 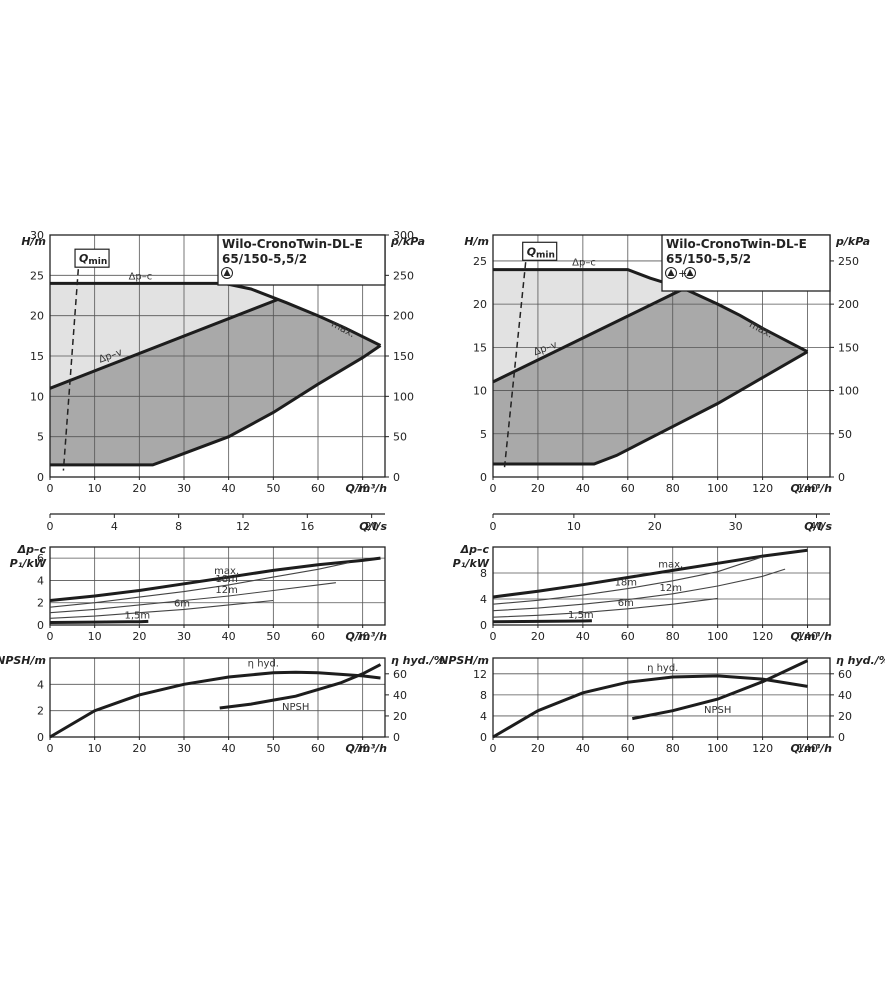 I want to click on power-xtick-label: 0, so click(x=50, y=636).